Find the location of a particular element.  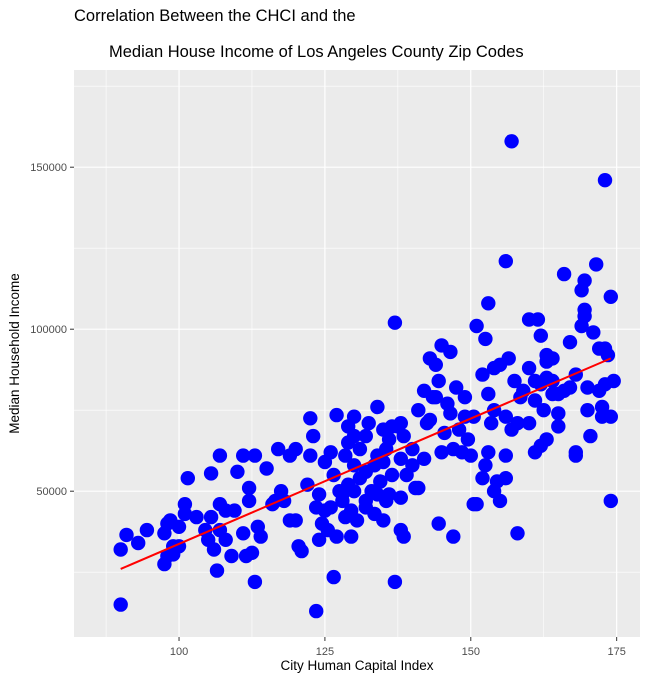

x-tick-label: 125 is located at coordinates (325, 652).